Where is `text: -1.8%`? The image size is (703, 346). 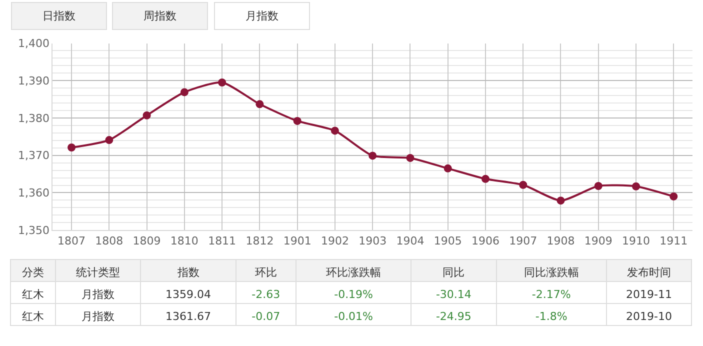
text: -1.8% is located at coordinates (551, 316).